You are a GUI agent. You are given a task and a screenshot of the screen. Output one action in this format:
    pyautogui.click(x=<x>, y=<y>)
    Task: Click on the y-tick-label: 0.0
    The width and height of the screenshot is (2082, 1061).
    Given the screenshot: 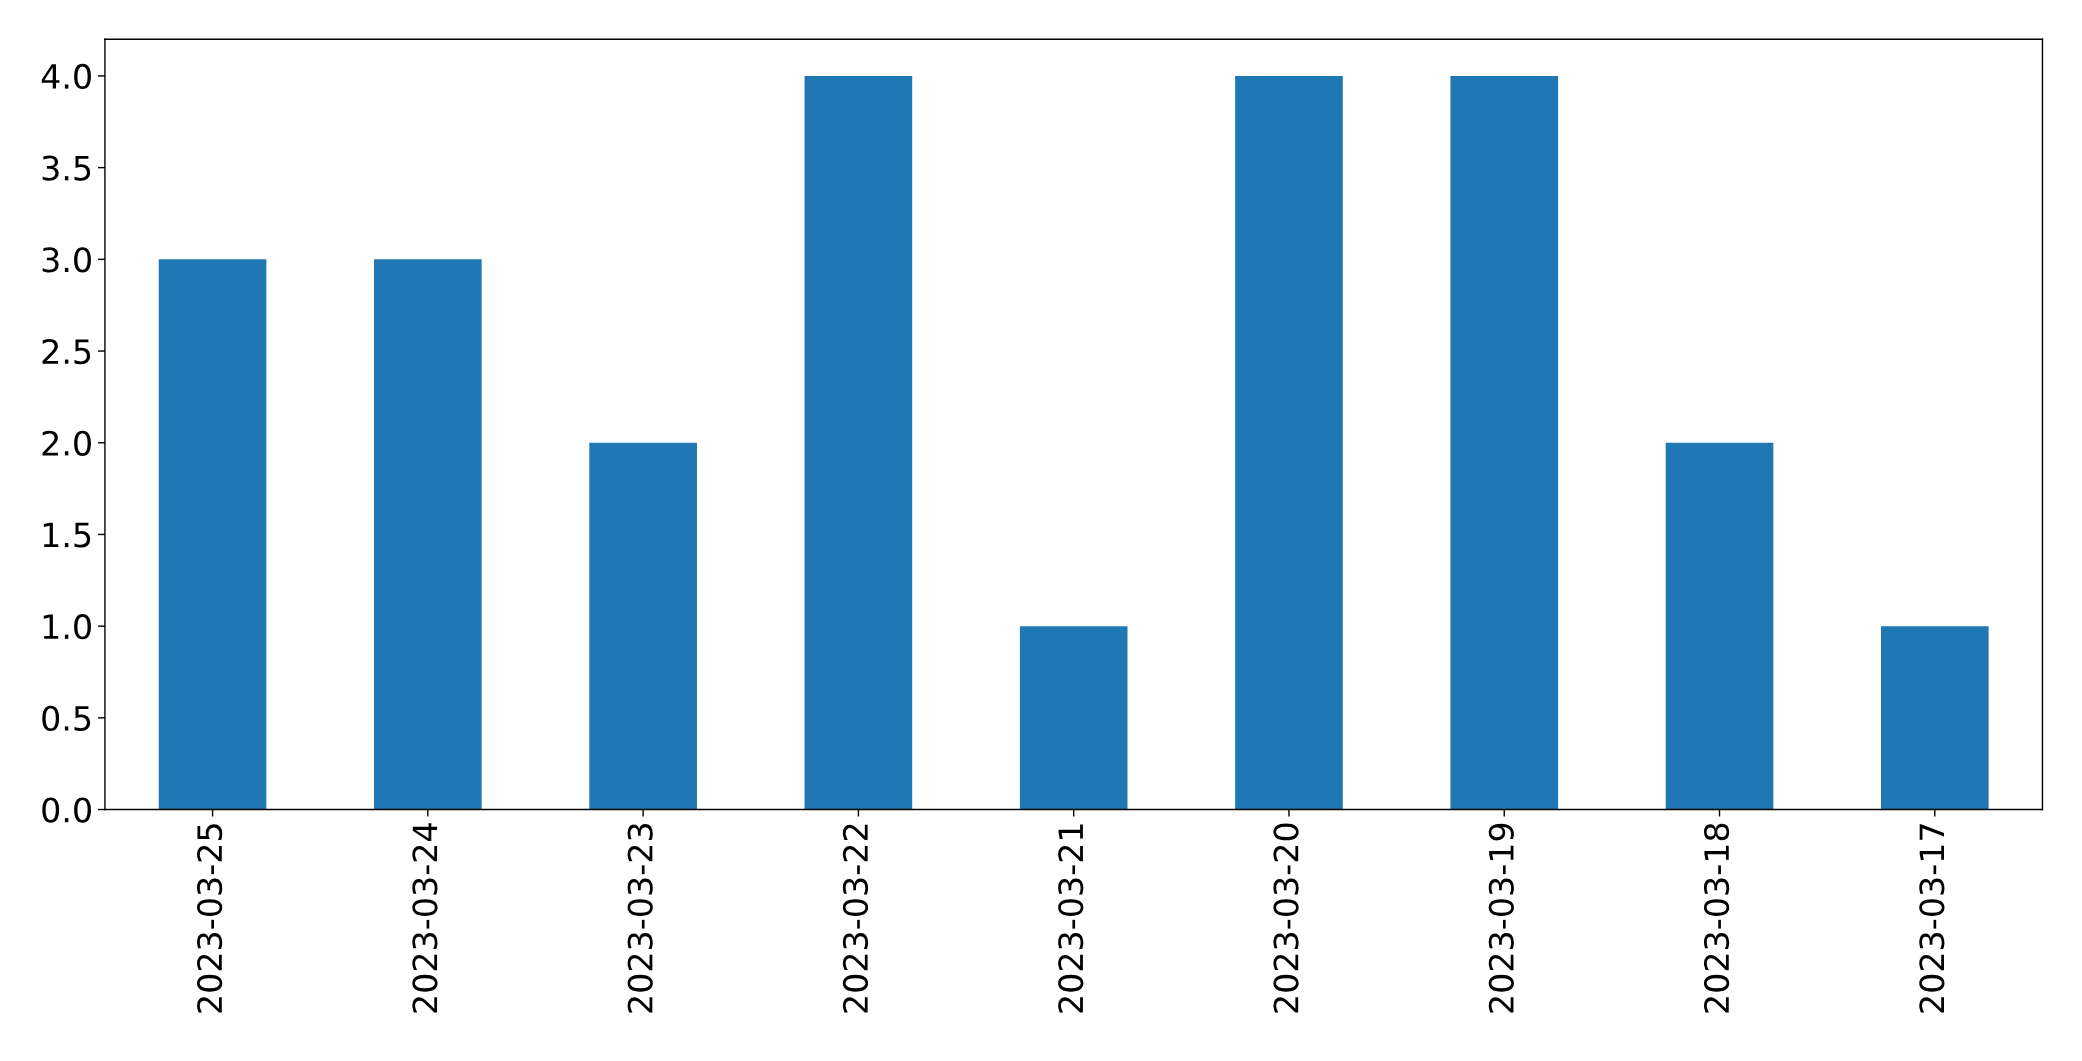 What is the action you would take?
    pyautogui.click(x=66, y=810)
    